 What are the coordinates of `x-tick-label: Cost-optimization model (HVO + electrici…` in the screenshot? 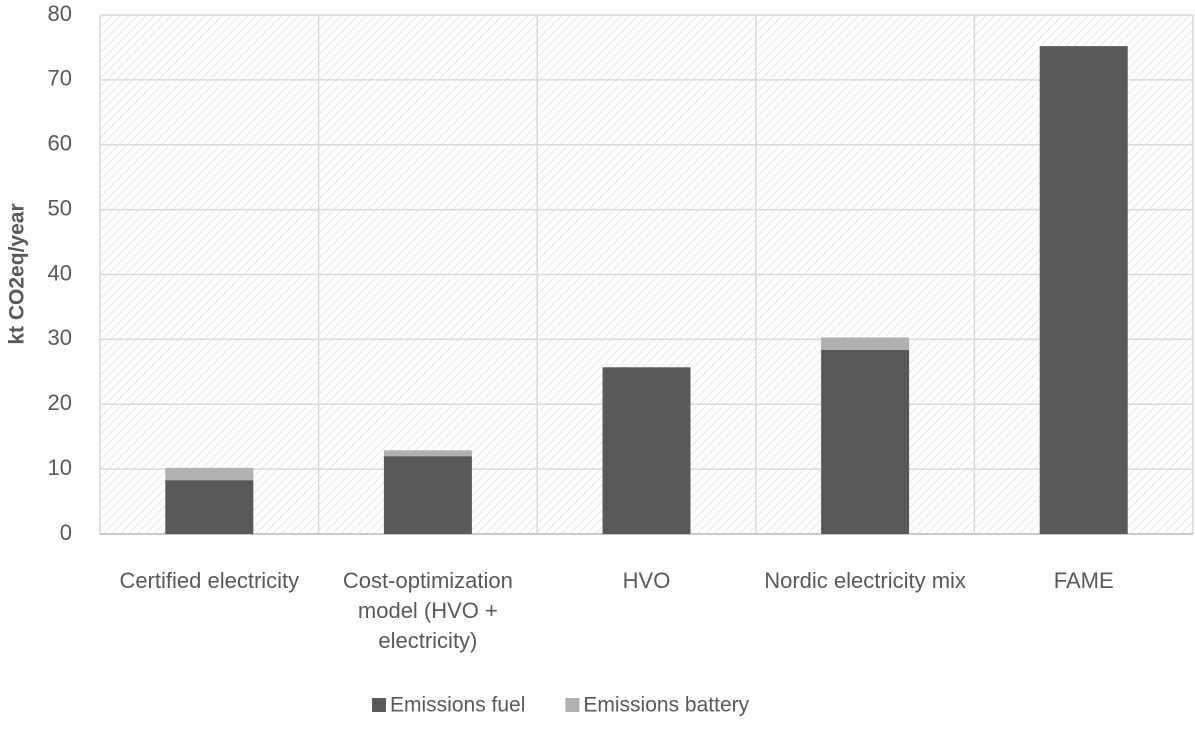 It's located at (427, 610).